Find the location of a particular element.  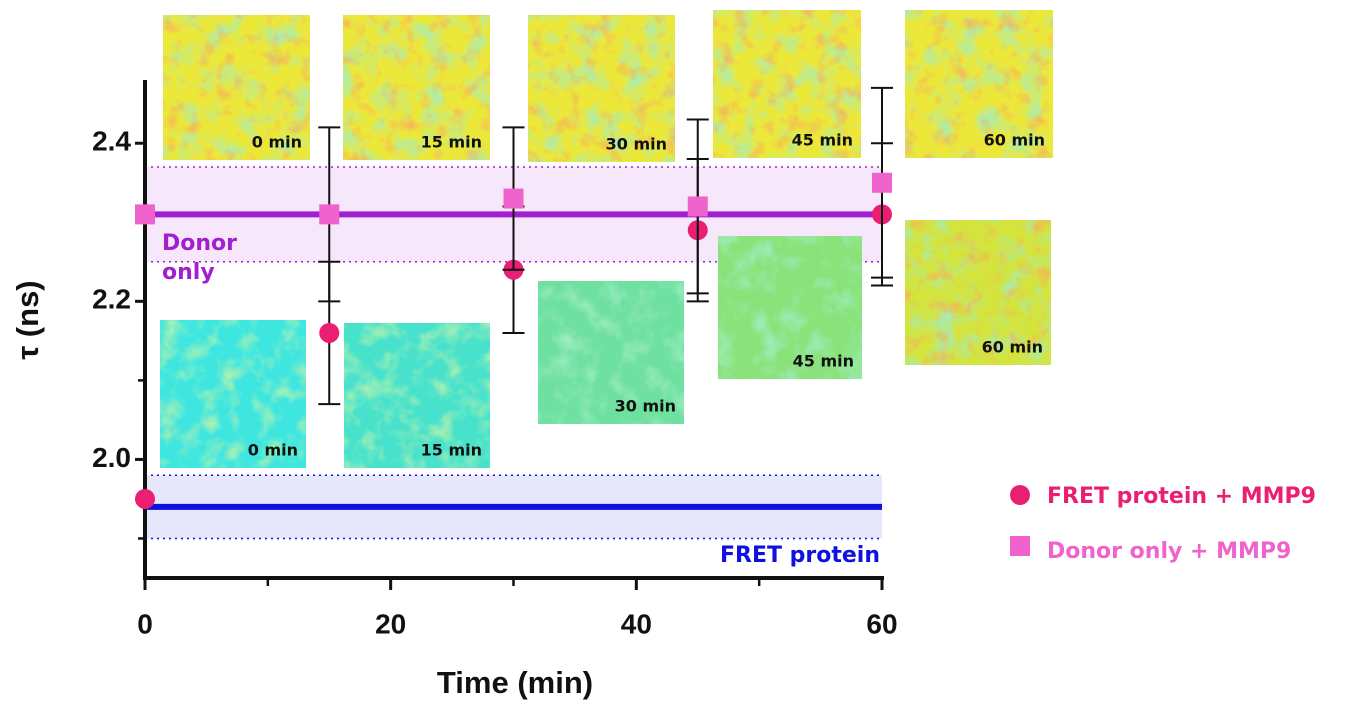

reference-label-line: Donor is located at coordinates (199, 243).